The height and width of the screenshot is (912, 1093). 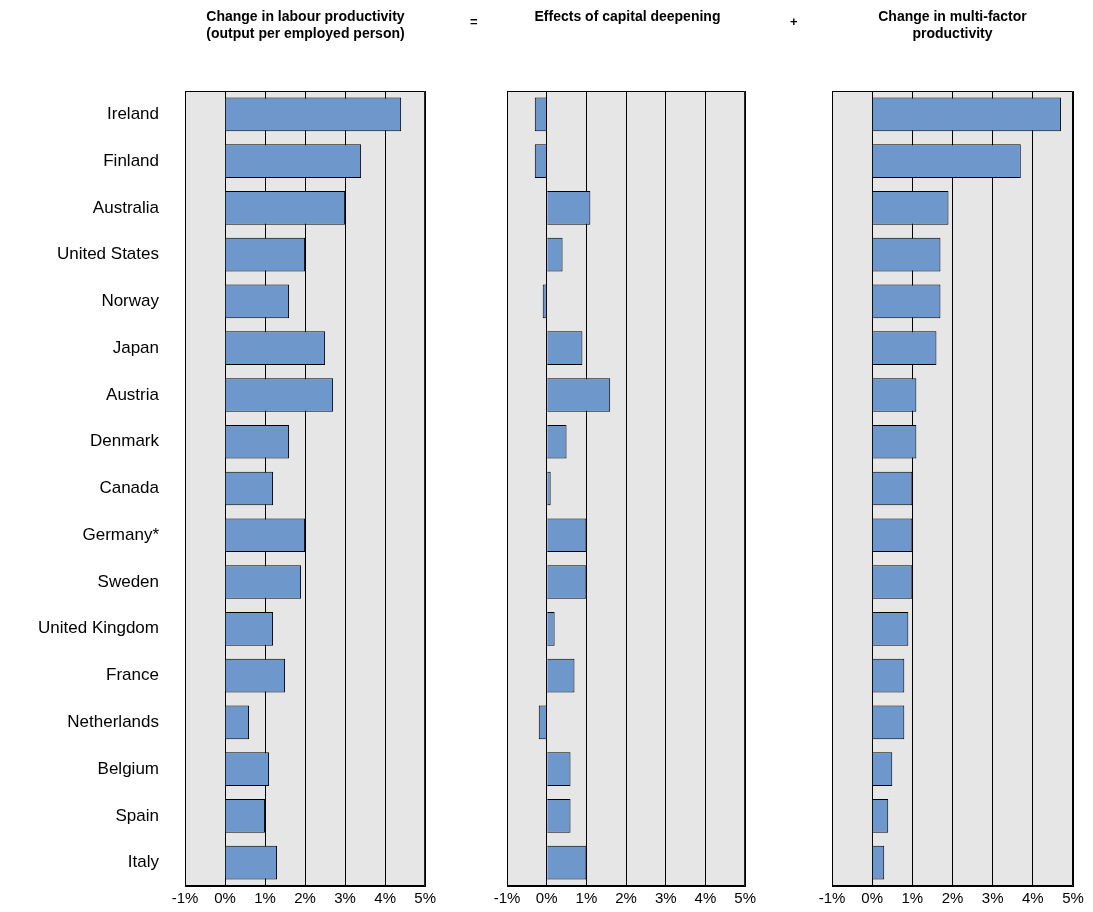 What do you see at coordinates (113, 722) in the screenshot?
I see `y-tick-label: Netherlands` at bounding box center [113, 722].